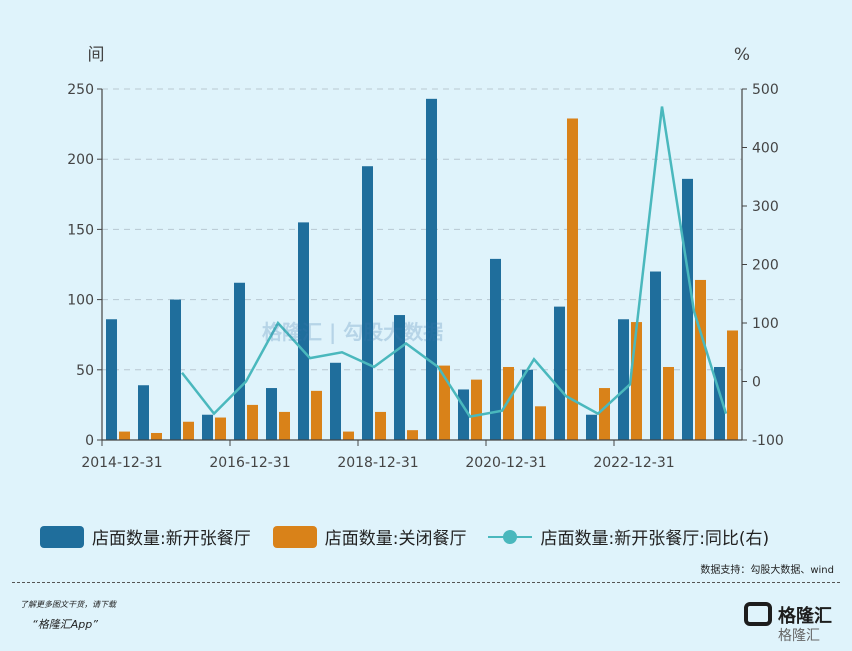 The image size is (852, 651). I want to click on y-left-tick-label: 200, so click(80, 160).